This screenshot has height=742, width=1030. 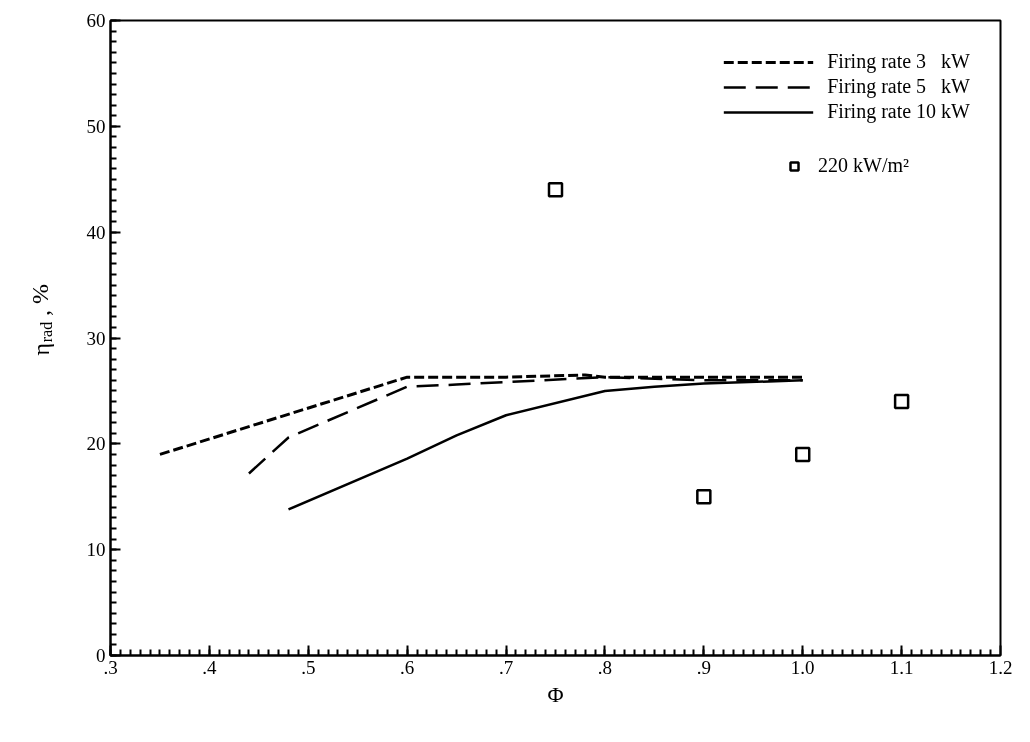 I want to click on y-tick-label: 60, so click(x=96, y=20).